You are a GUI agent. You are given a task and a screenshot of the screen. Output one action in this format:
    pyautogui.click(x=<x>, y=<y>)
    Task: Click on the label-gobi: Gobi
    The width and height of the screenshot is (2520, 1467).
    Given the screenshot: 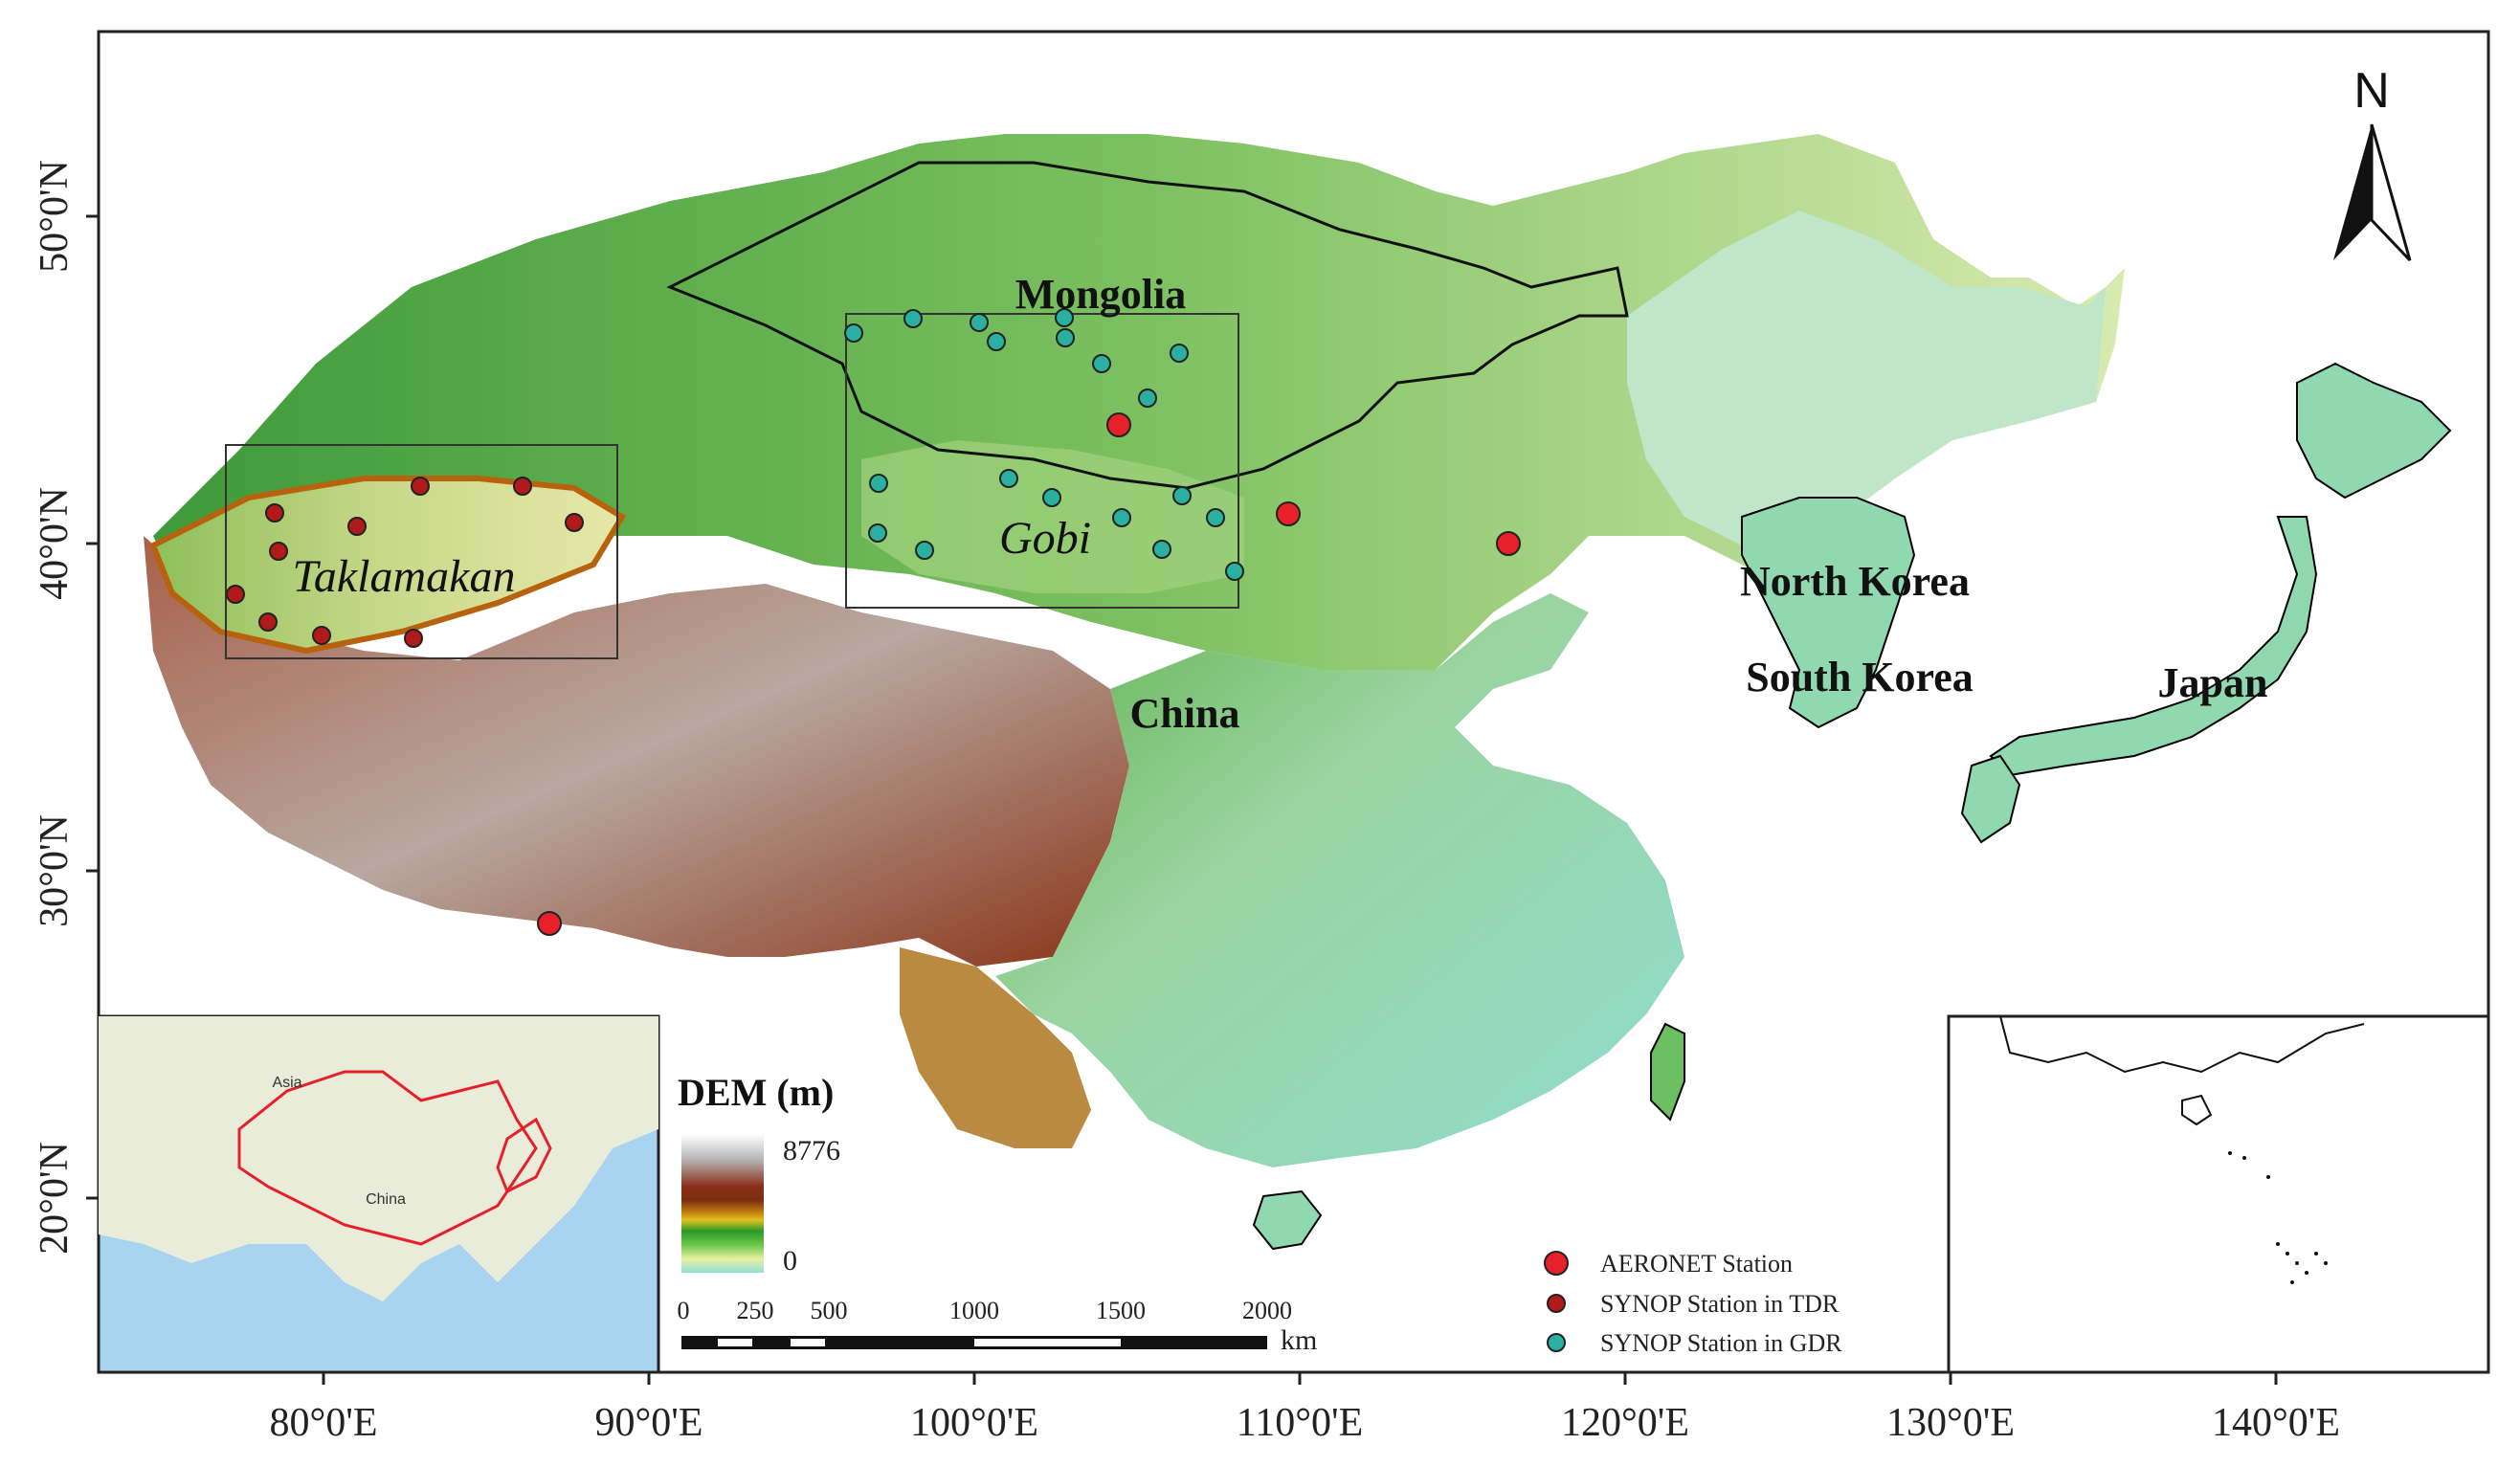 What is the action you would take?
    pyautogui.click(x=1045, y=539)
    